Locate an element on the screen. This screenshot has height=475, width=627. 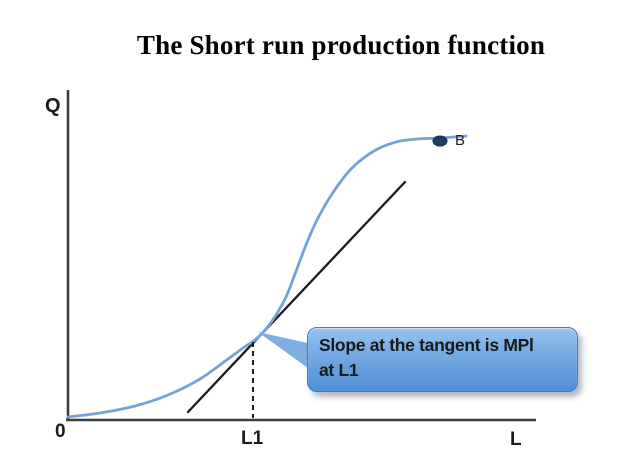
point-b-label: B is located at coordinates (460, 140).